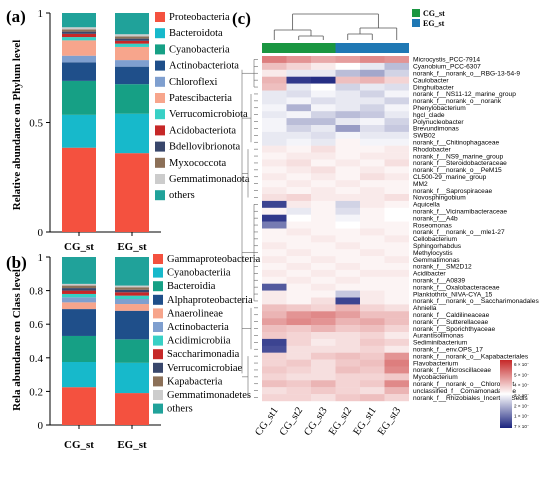 This screenshot has width=550, height=482. I want to click on colorscale-bar, so click(506, 394).